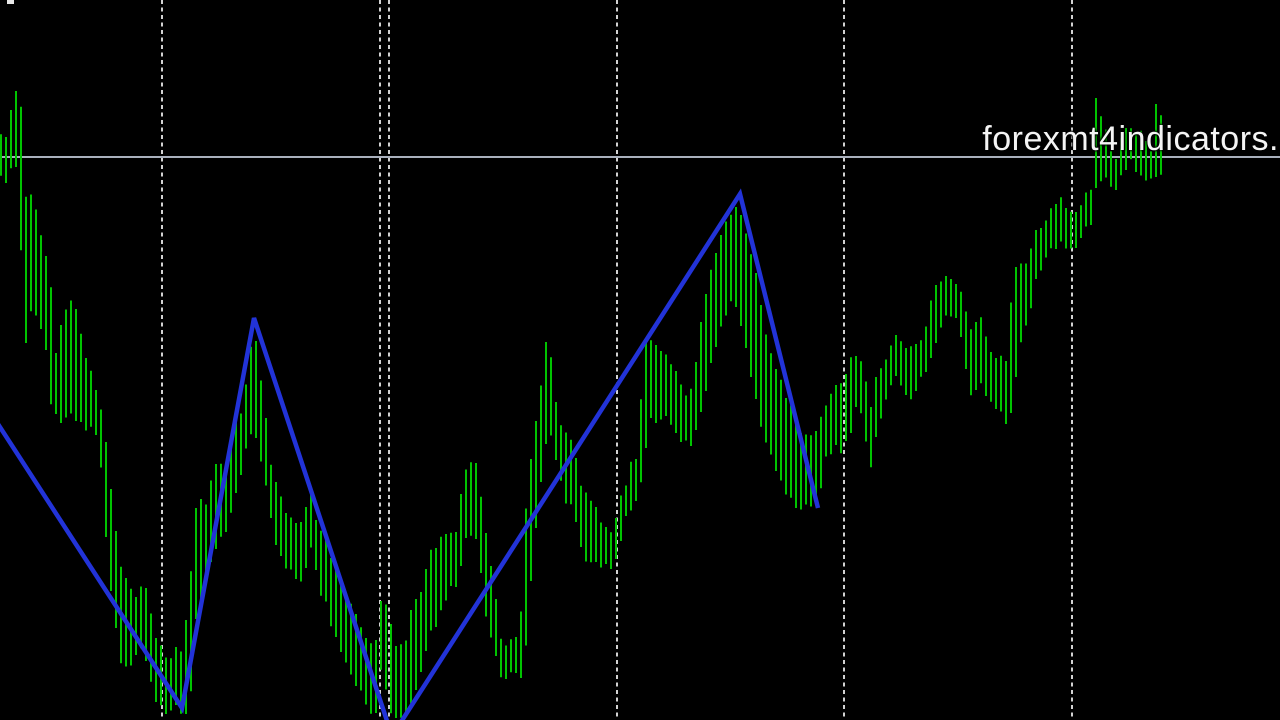 The image size is (1280, 720). What do you see at coordinates (1130, 139) in the screenshot?
I see `watermark-text: forexmt4indicators.` at bounding box center [1130, 139].